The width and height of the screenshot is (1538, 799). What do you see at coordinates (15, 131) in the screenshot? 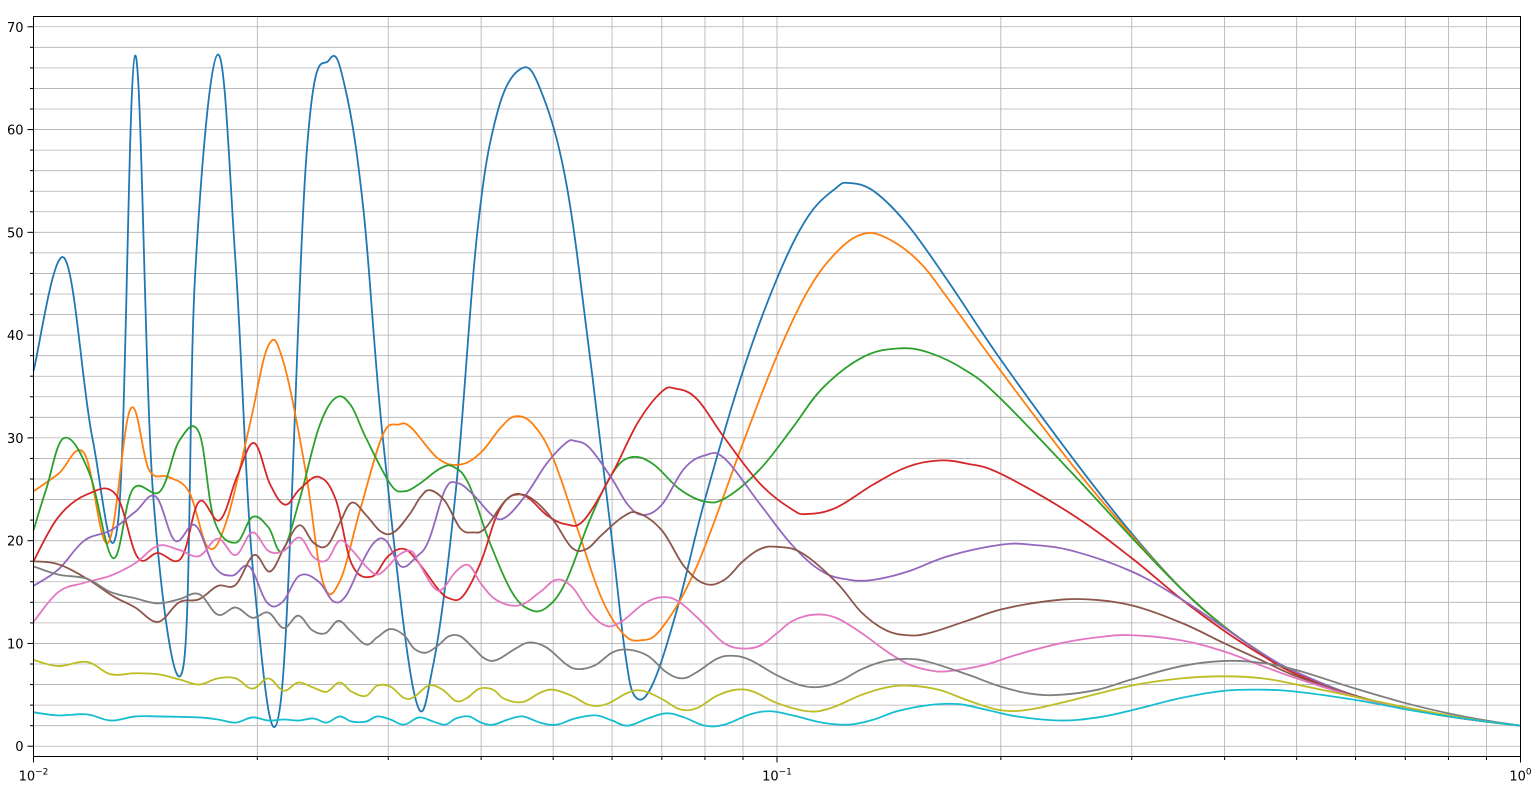
I see `y-tick-label: 60` at bounding box center [15, 131].